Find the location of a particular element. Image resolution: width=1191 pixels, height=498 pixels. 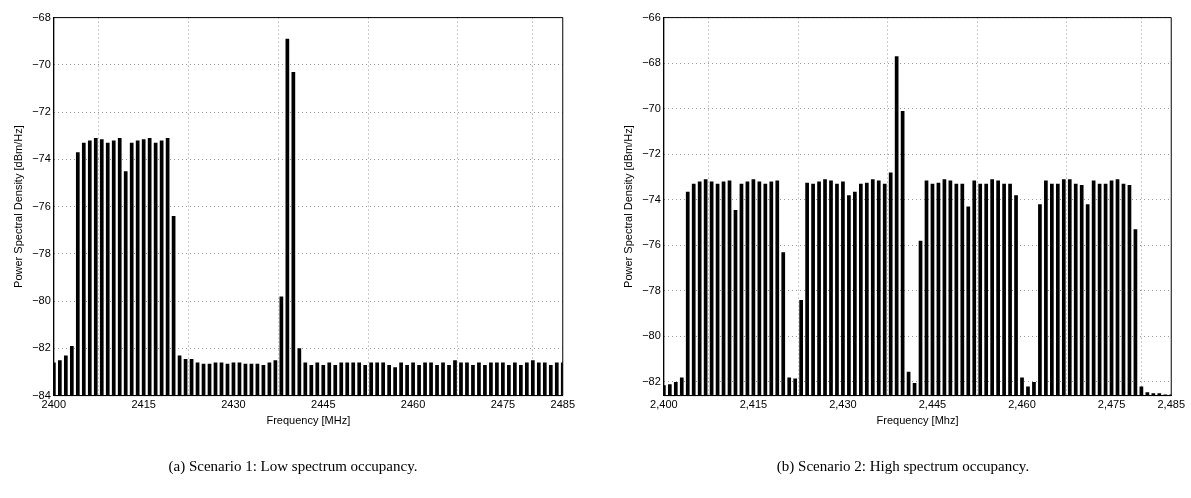

y-tick-label: −66 is located at coordinates (651, 16).